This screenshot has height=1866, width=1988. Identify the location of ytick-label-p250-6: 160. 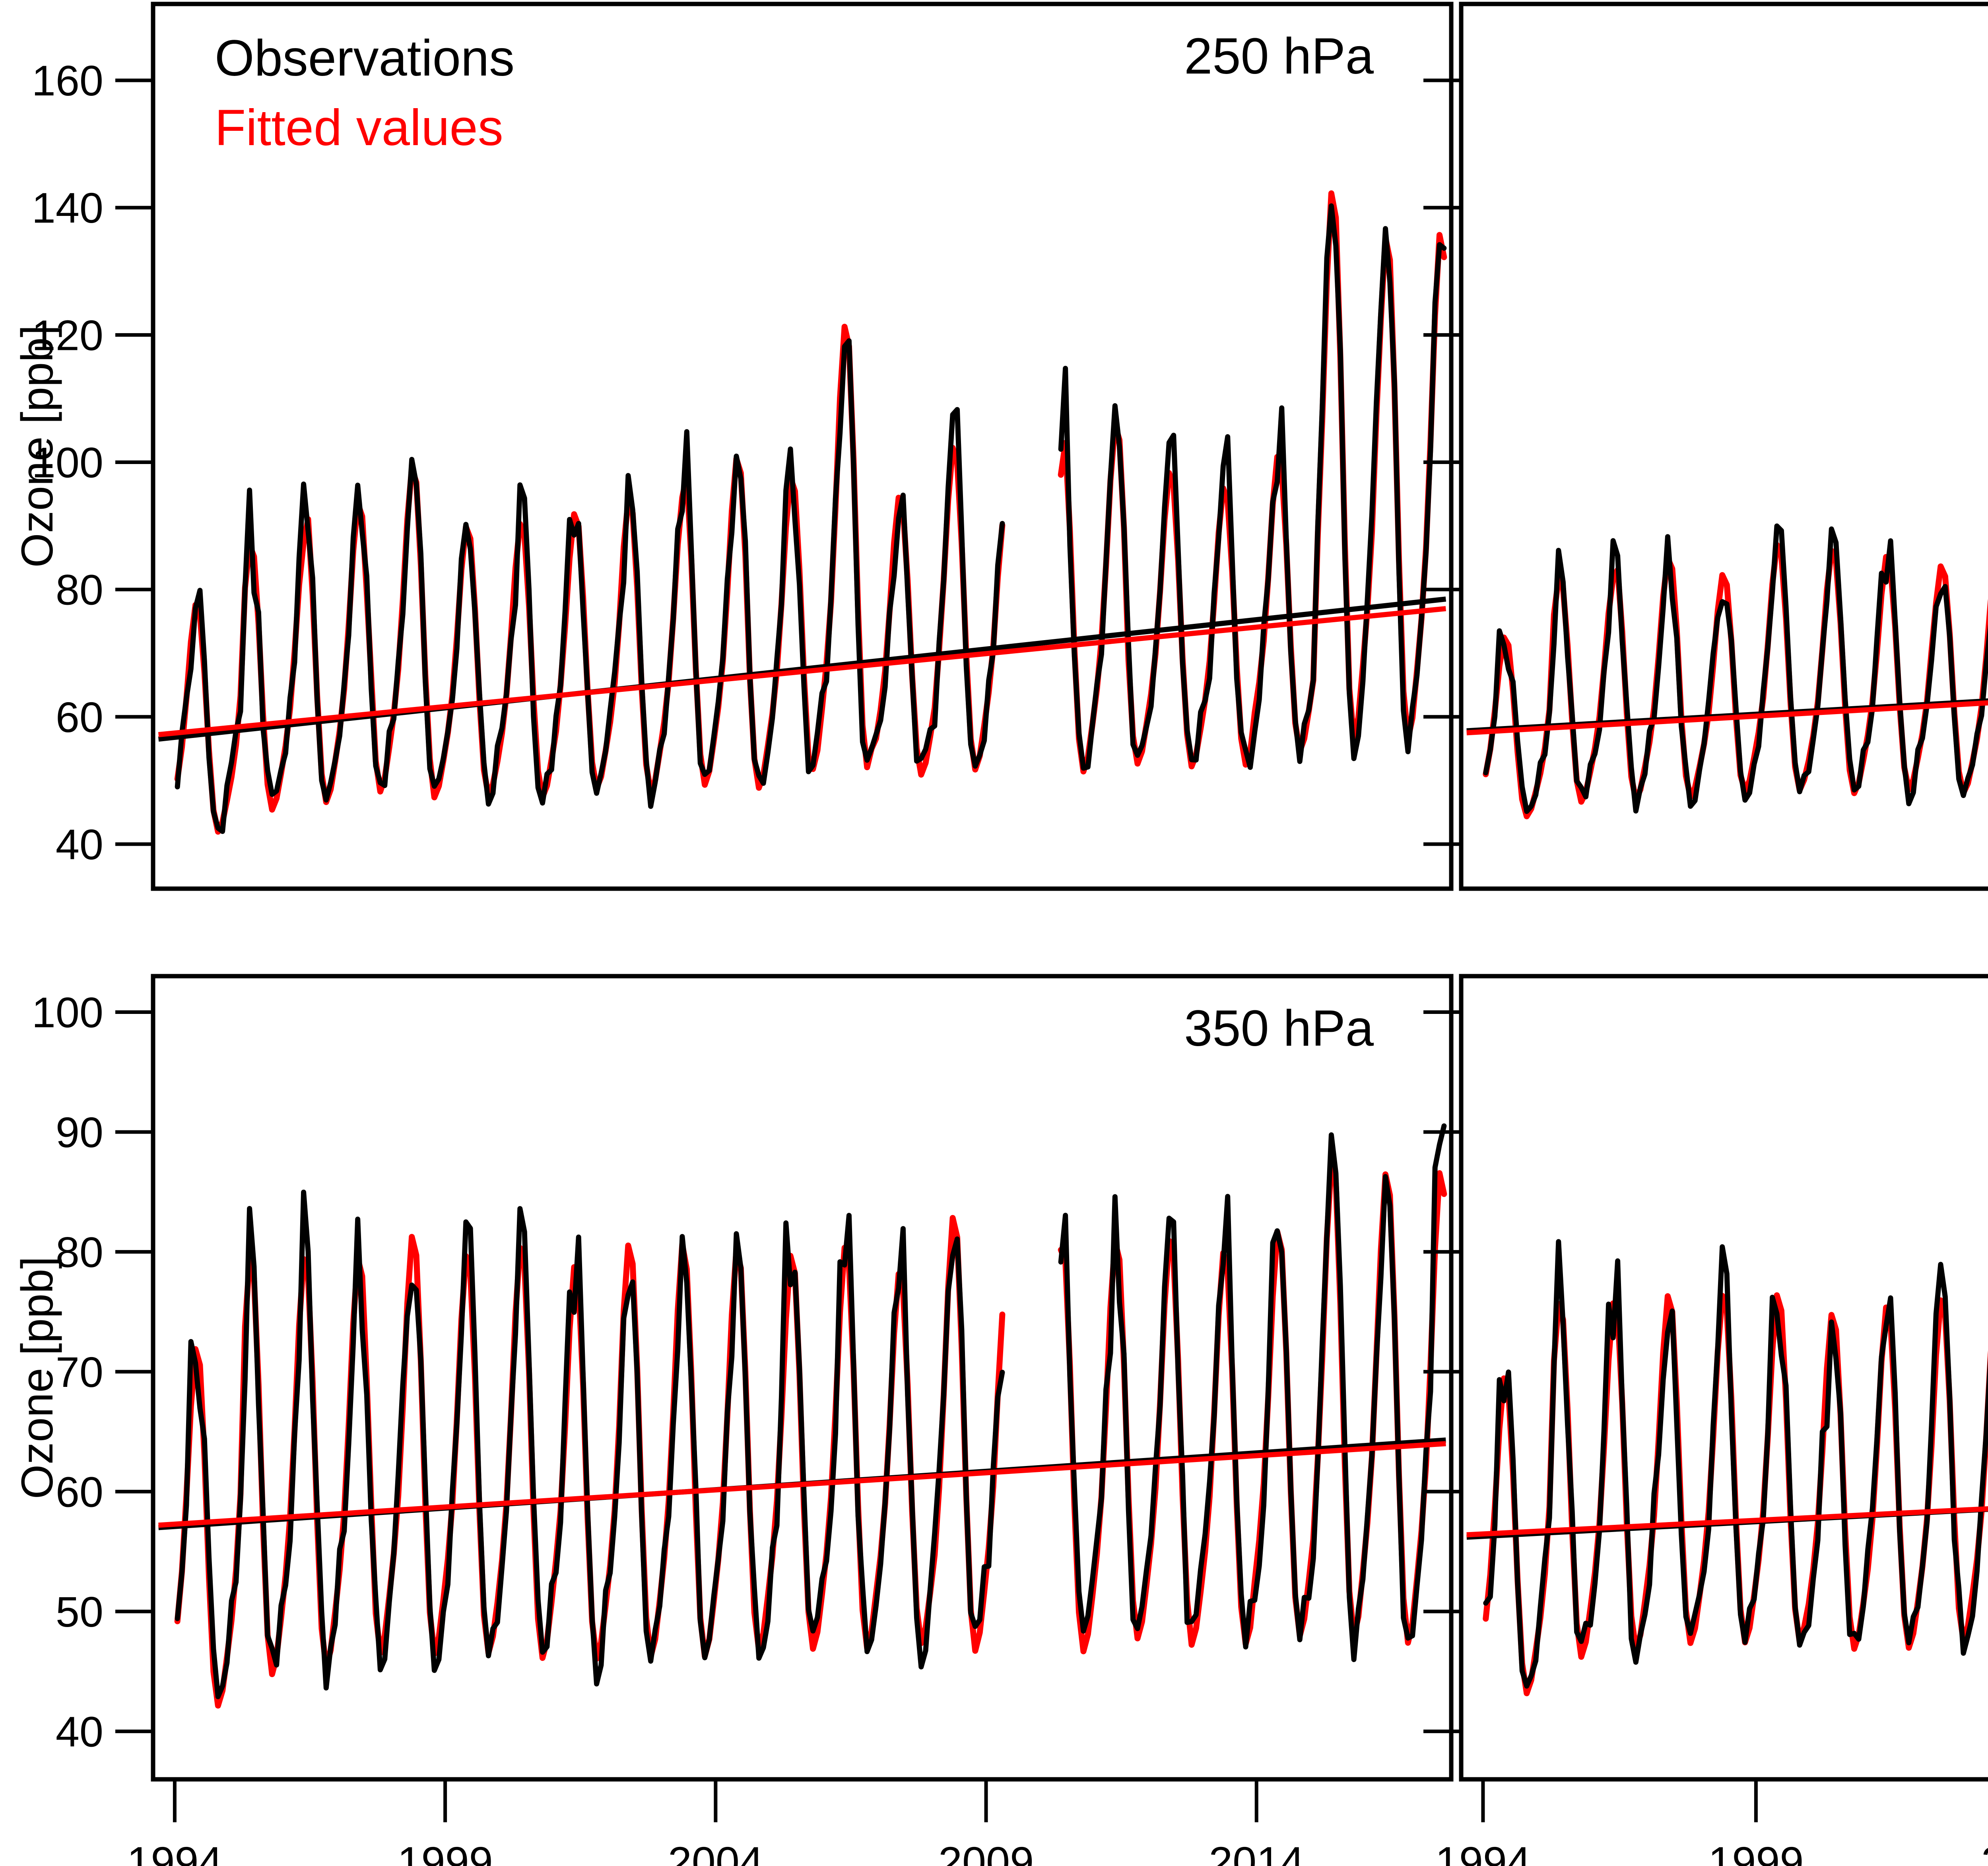
(67, 80).